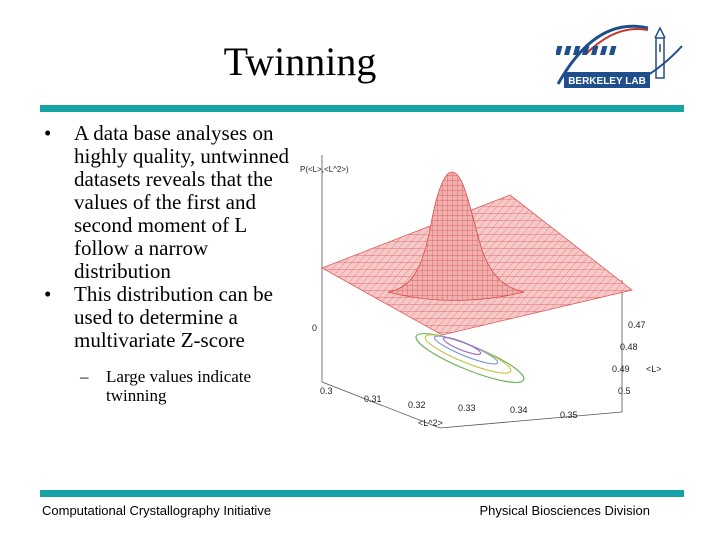  I want to click on x-tick: 0.31, so click(373, 399).